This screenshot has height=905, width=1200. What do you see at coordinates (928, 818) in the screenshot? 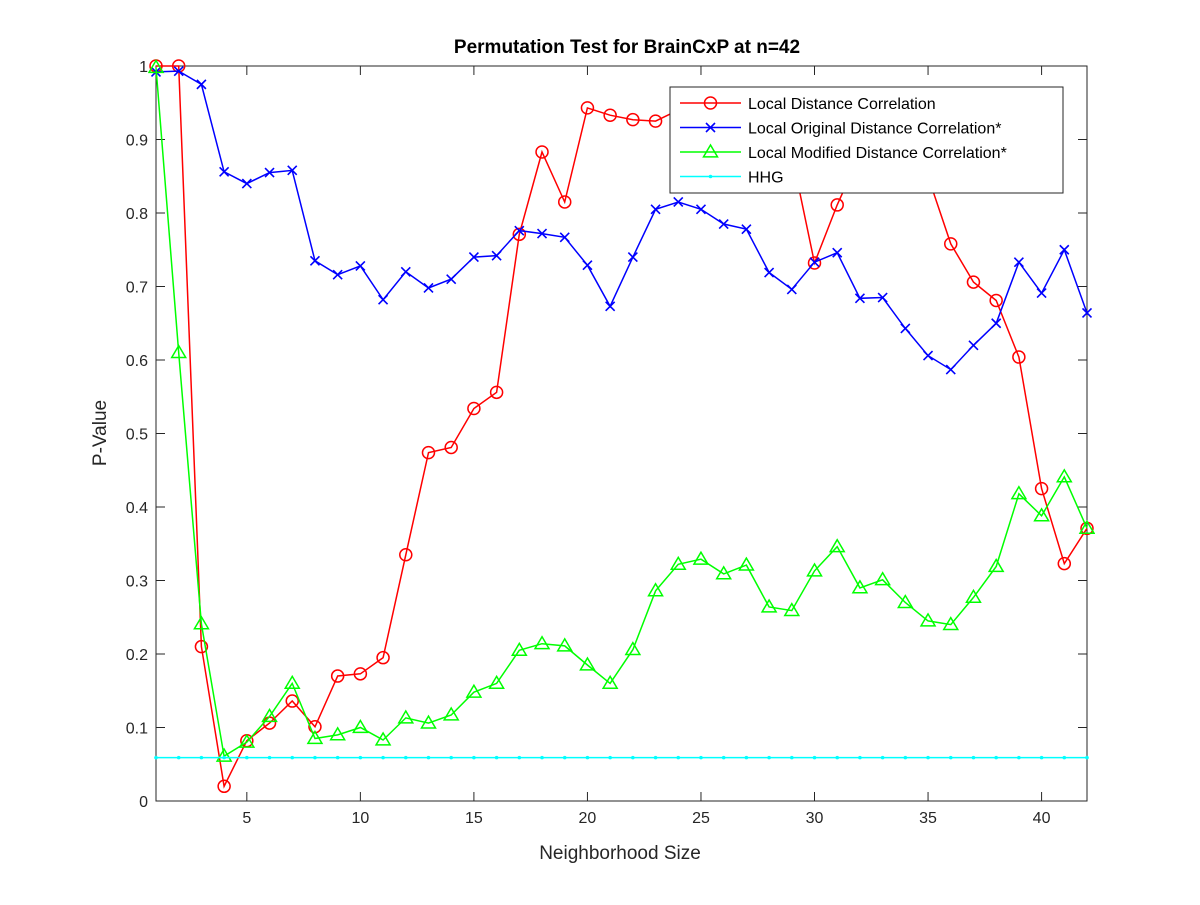
I see `x-tick-label: 35` at bounding box center [928, 818].